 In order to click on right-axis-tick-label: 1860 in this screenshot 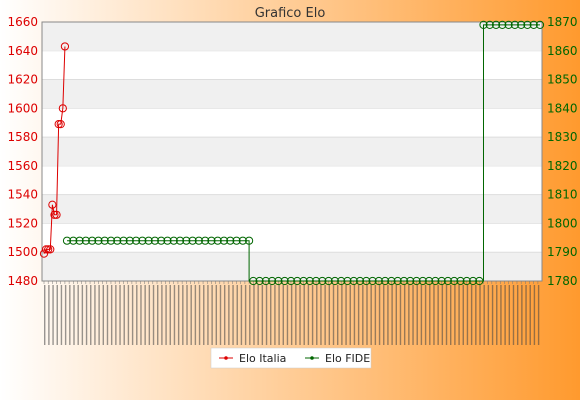, I will do `click(562, 51)`.